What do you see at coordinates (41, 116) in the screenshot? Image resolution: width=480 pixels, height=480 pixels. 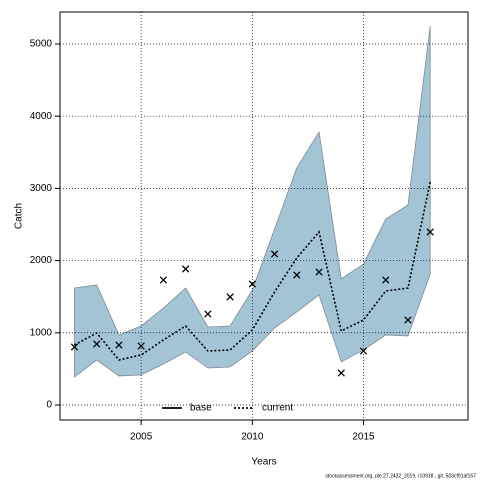 I see `y-tick-label: 4000` at bounding box center [41, 116].